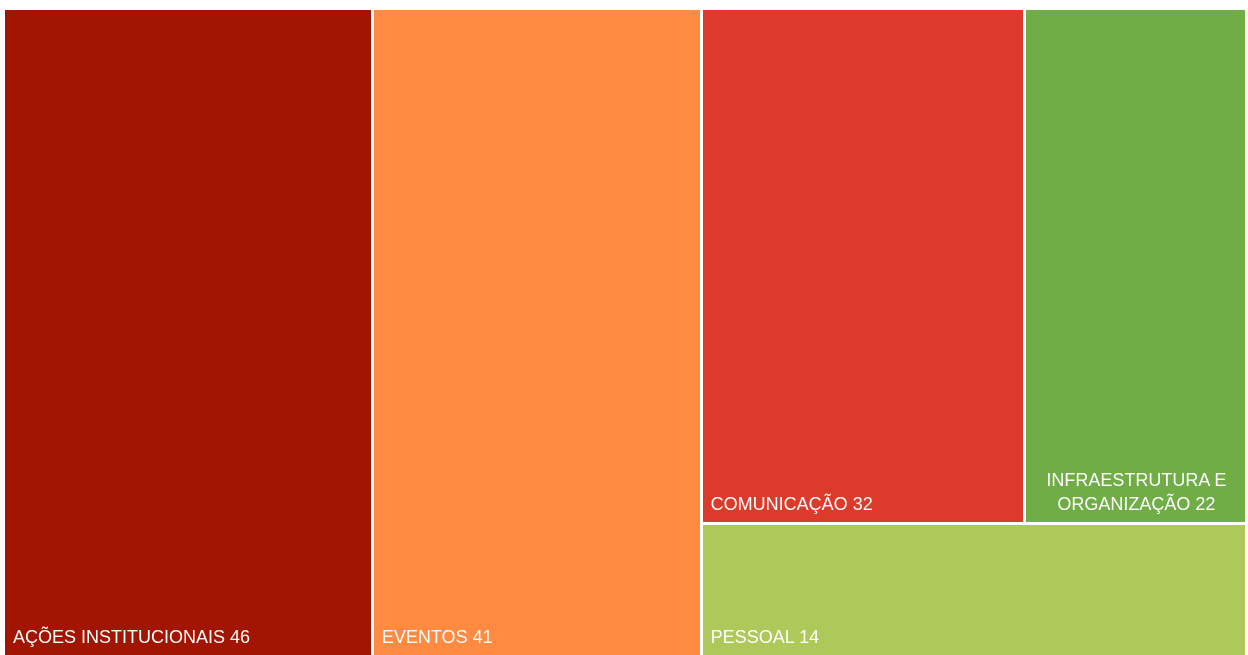  I want to click on value-label: 41, so click(482, 637).